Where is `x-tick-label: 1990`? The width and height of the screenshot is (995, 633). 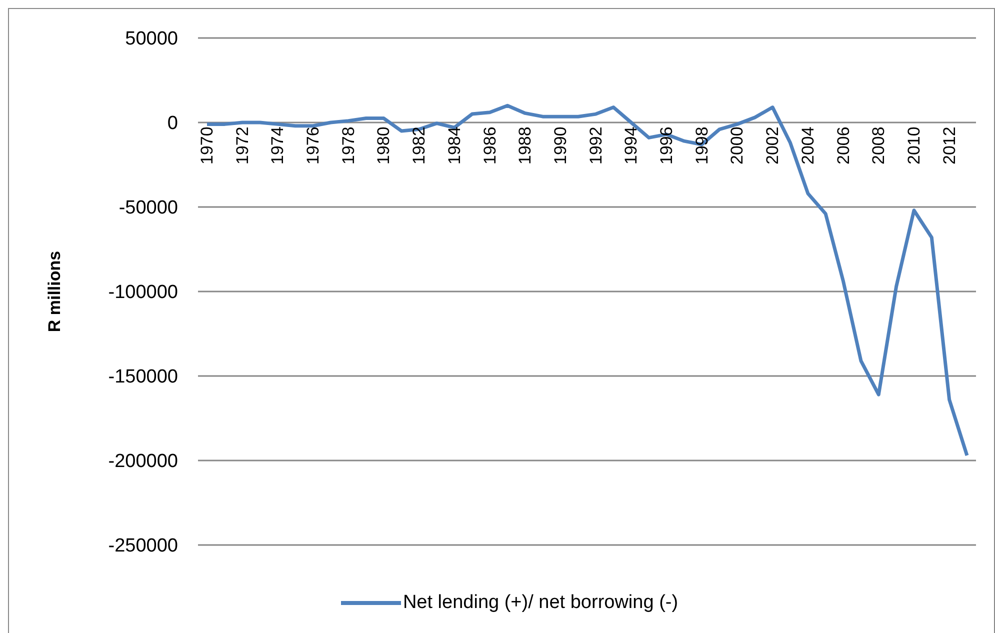
x-tick-label: 1990 is located at coordinates (560, 145).